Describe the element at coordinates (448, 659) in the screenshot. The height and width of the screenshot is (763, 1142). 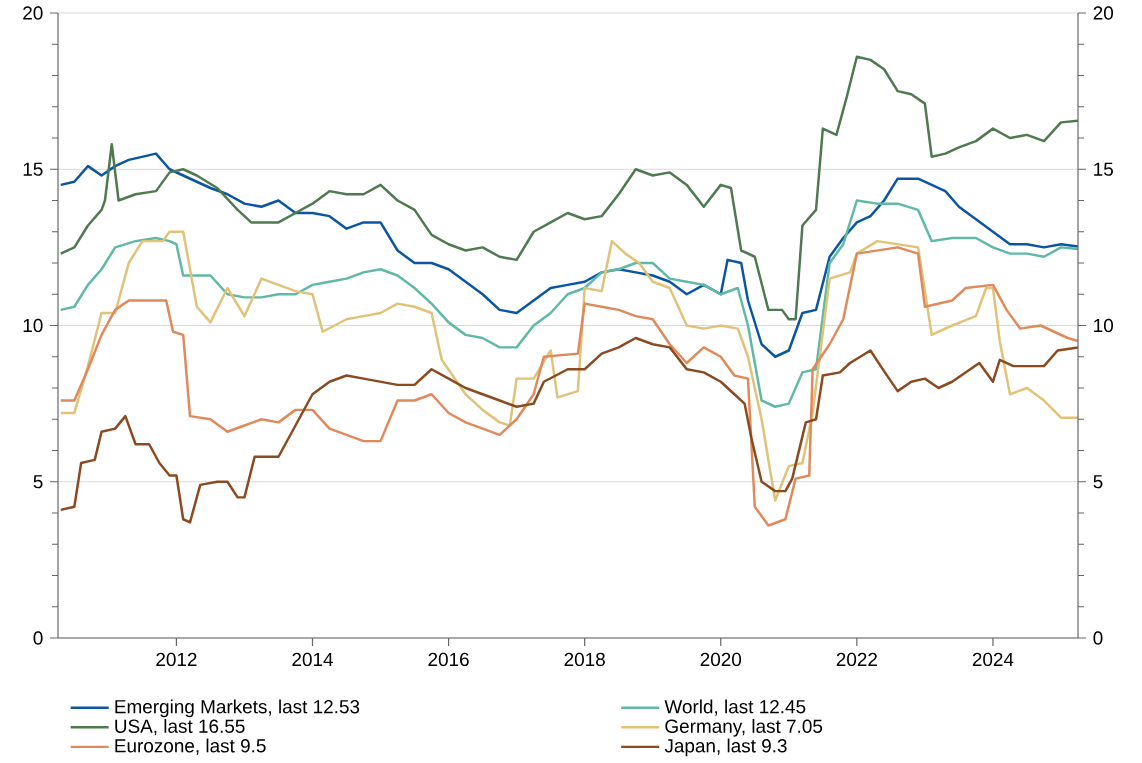
I see `x-tick-label: 2016` at that location.